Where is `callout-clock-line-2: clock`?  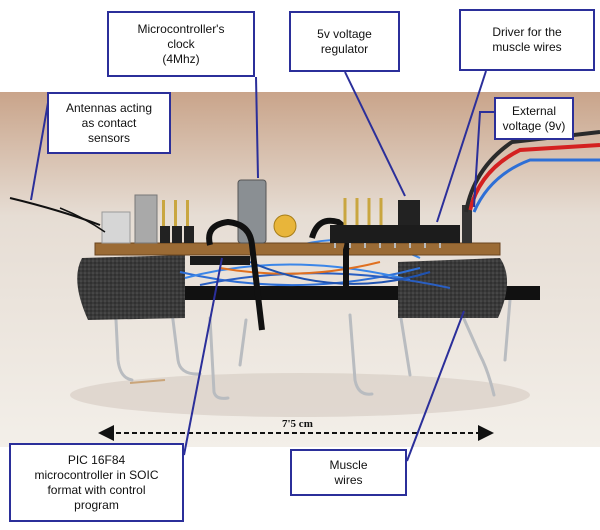
callout-clock-line-2: clock is located at coordinates (181, 43).